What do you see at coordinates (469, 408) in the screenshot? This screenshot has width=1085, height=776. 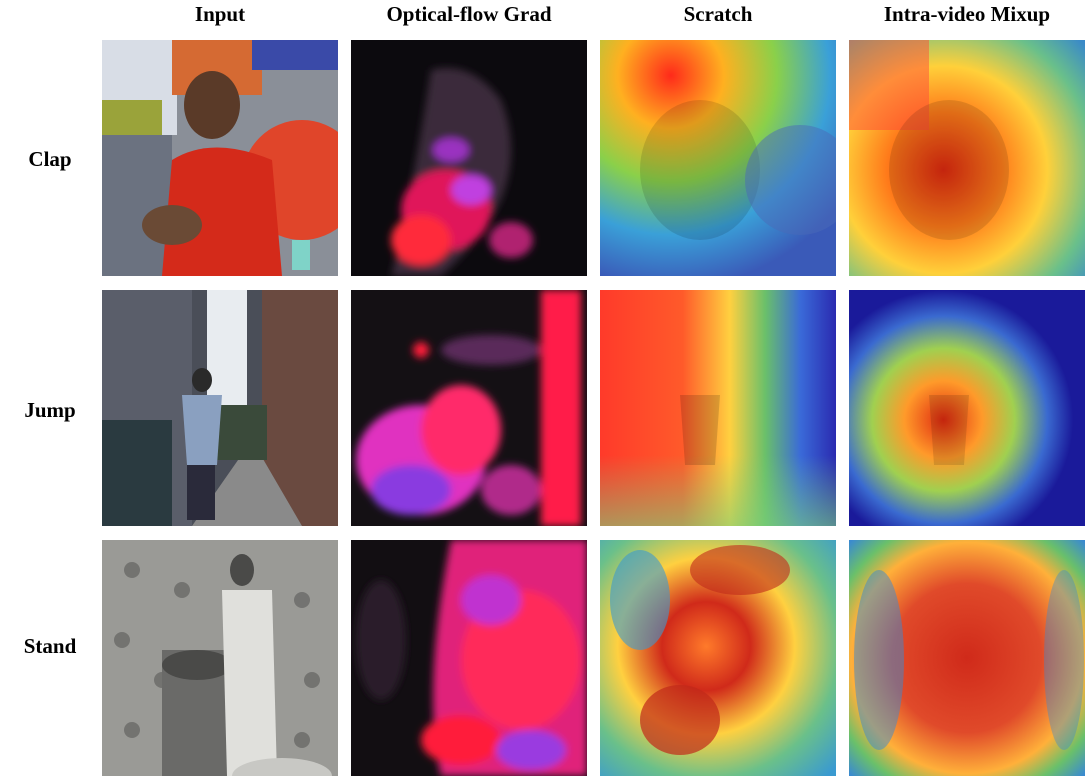 I see `jump-optical-flow-grad-image` at bounding box center [469, 408].